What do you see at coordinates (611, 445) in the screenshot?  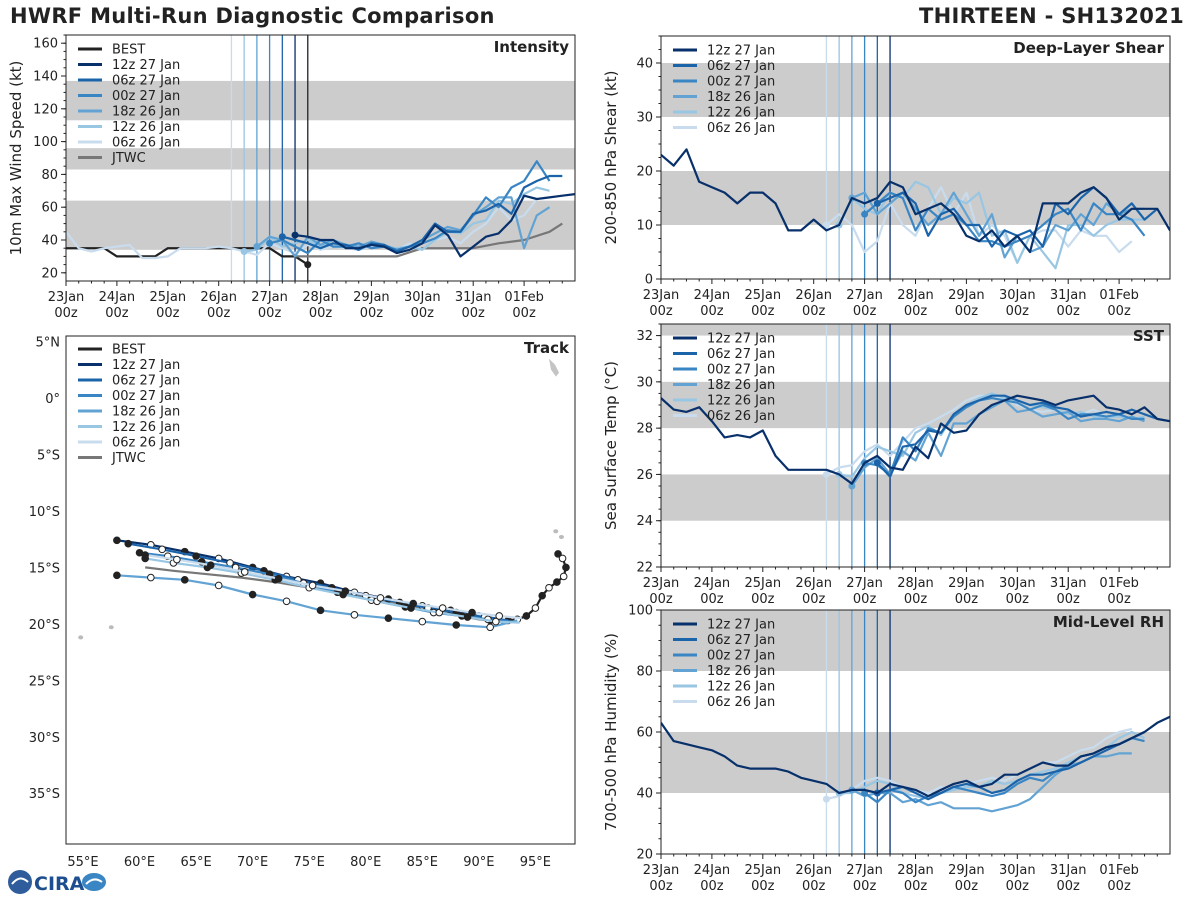 I see `sst-ylabel: Sea Surface Temp (°C)` at bounding box center [611, 445].